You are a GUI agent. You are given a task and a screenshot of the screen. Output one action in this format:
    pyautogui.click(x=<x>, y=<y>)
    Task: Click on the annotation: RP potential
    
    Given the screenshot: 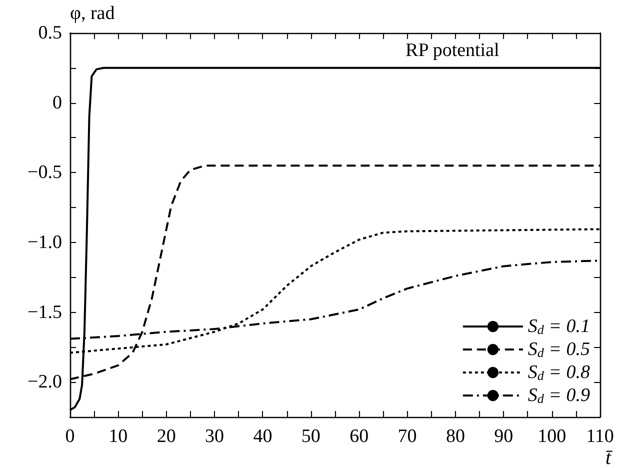 What is the action you would take?
    pyautogui.click(x=453, y=50)
    